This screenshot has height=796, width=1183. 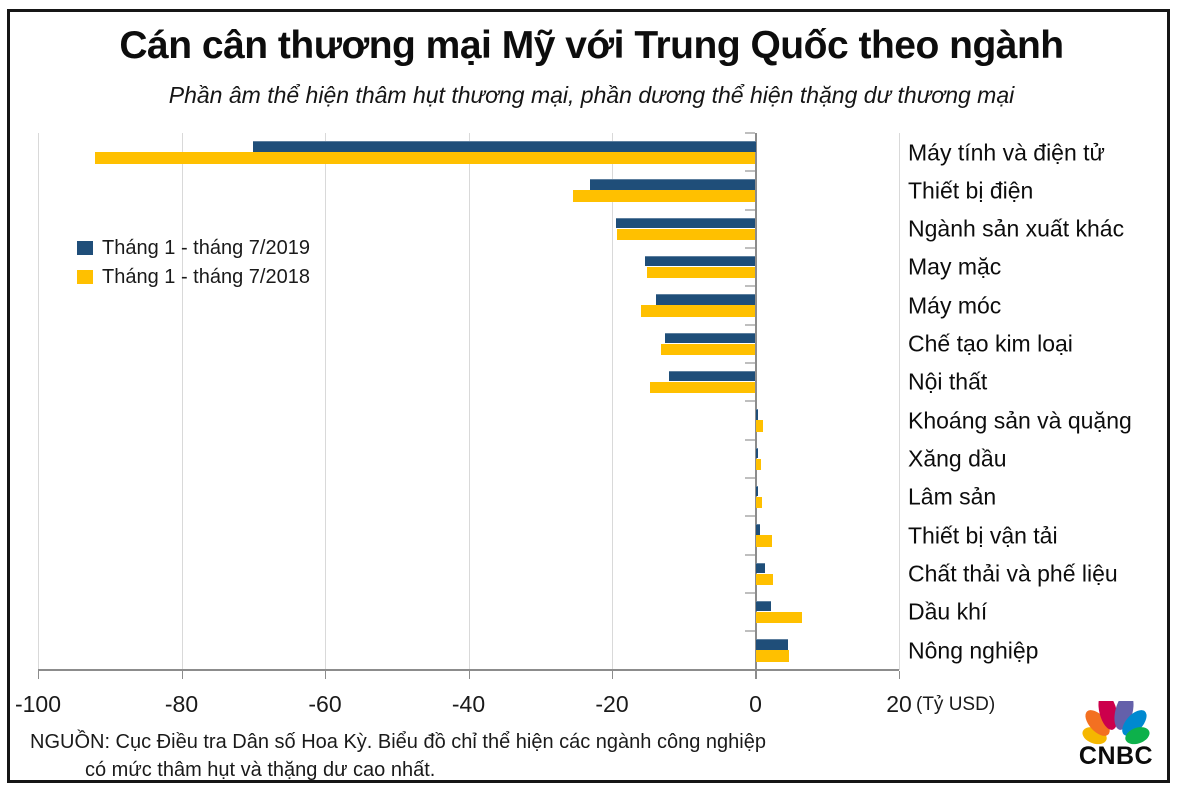 I want to click on category-label-10: Thiết bị vận tải, so click(x=983, y=535).